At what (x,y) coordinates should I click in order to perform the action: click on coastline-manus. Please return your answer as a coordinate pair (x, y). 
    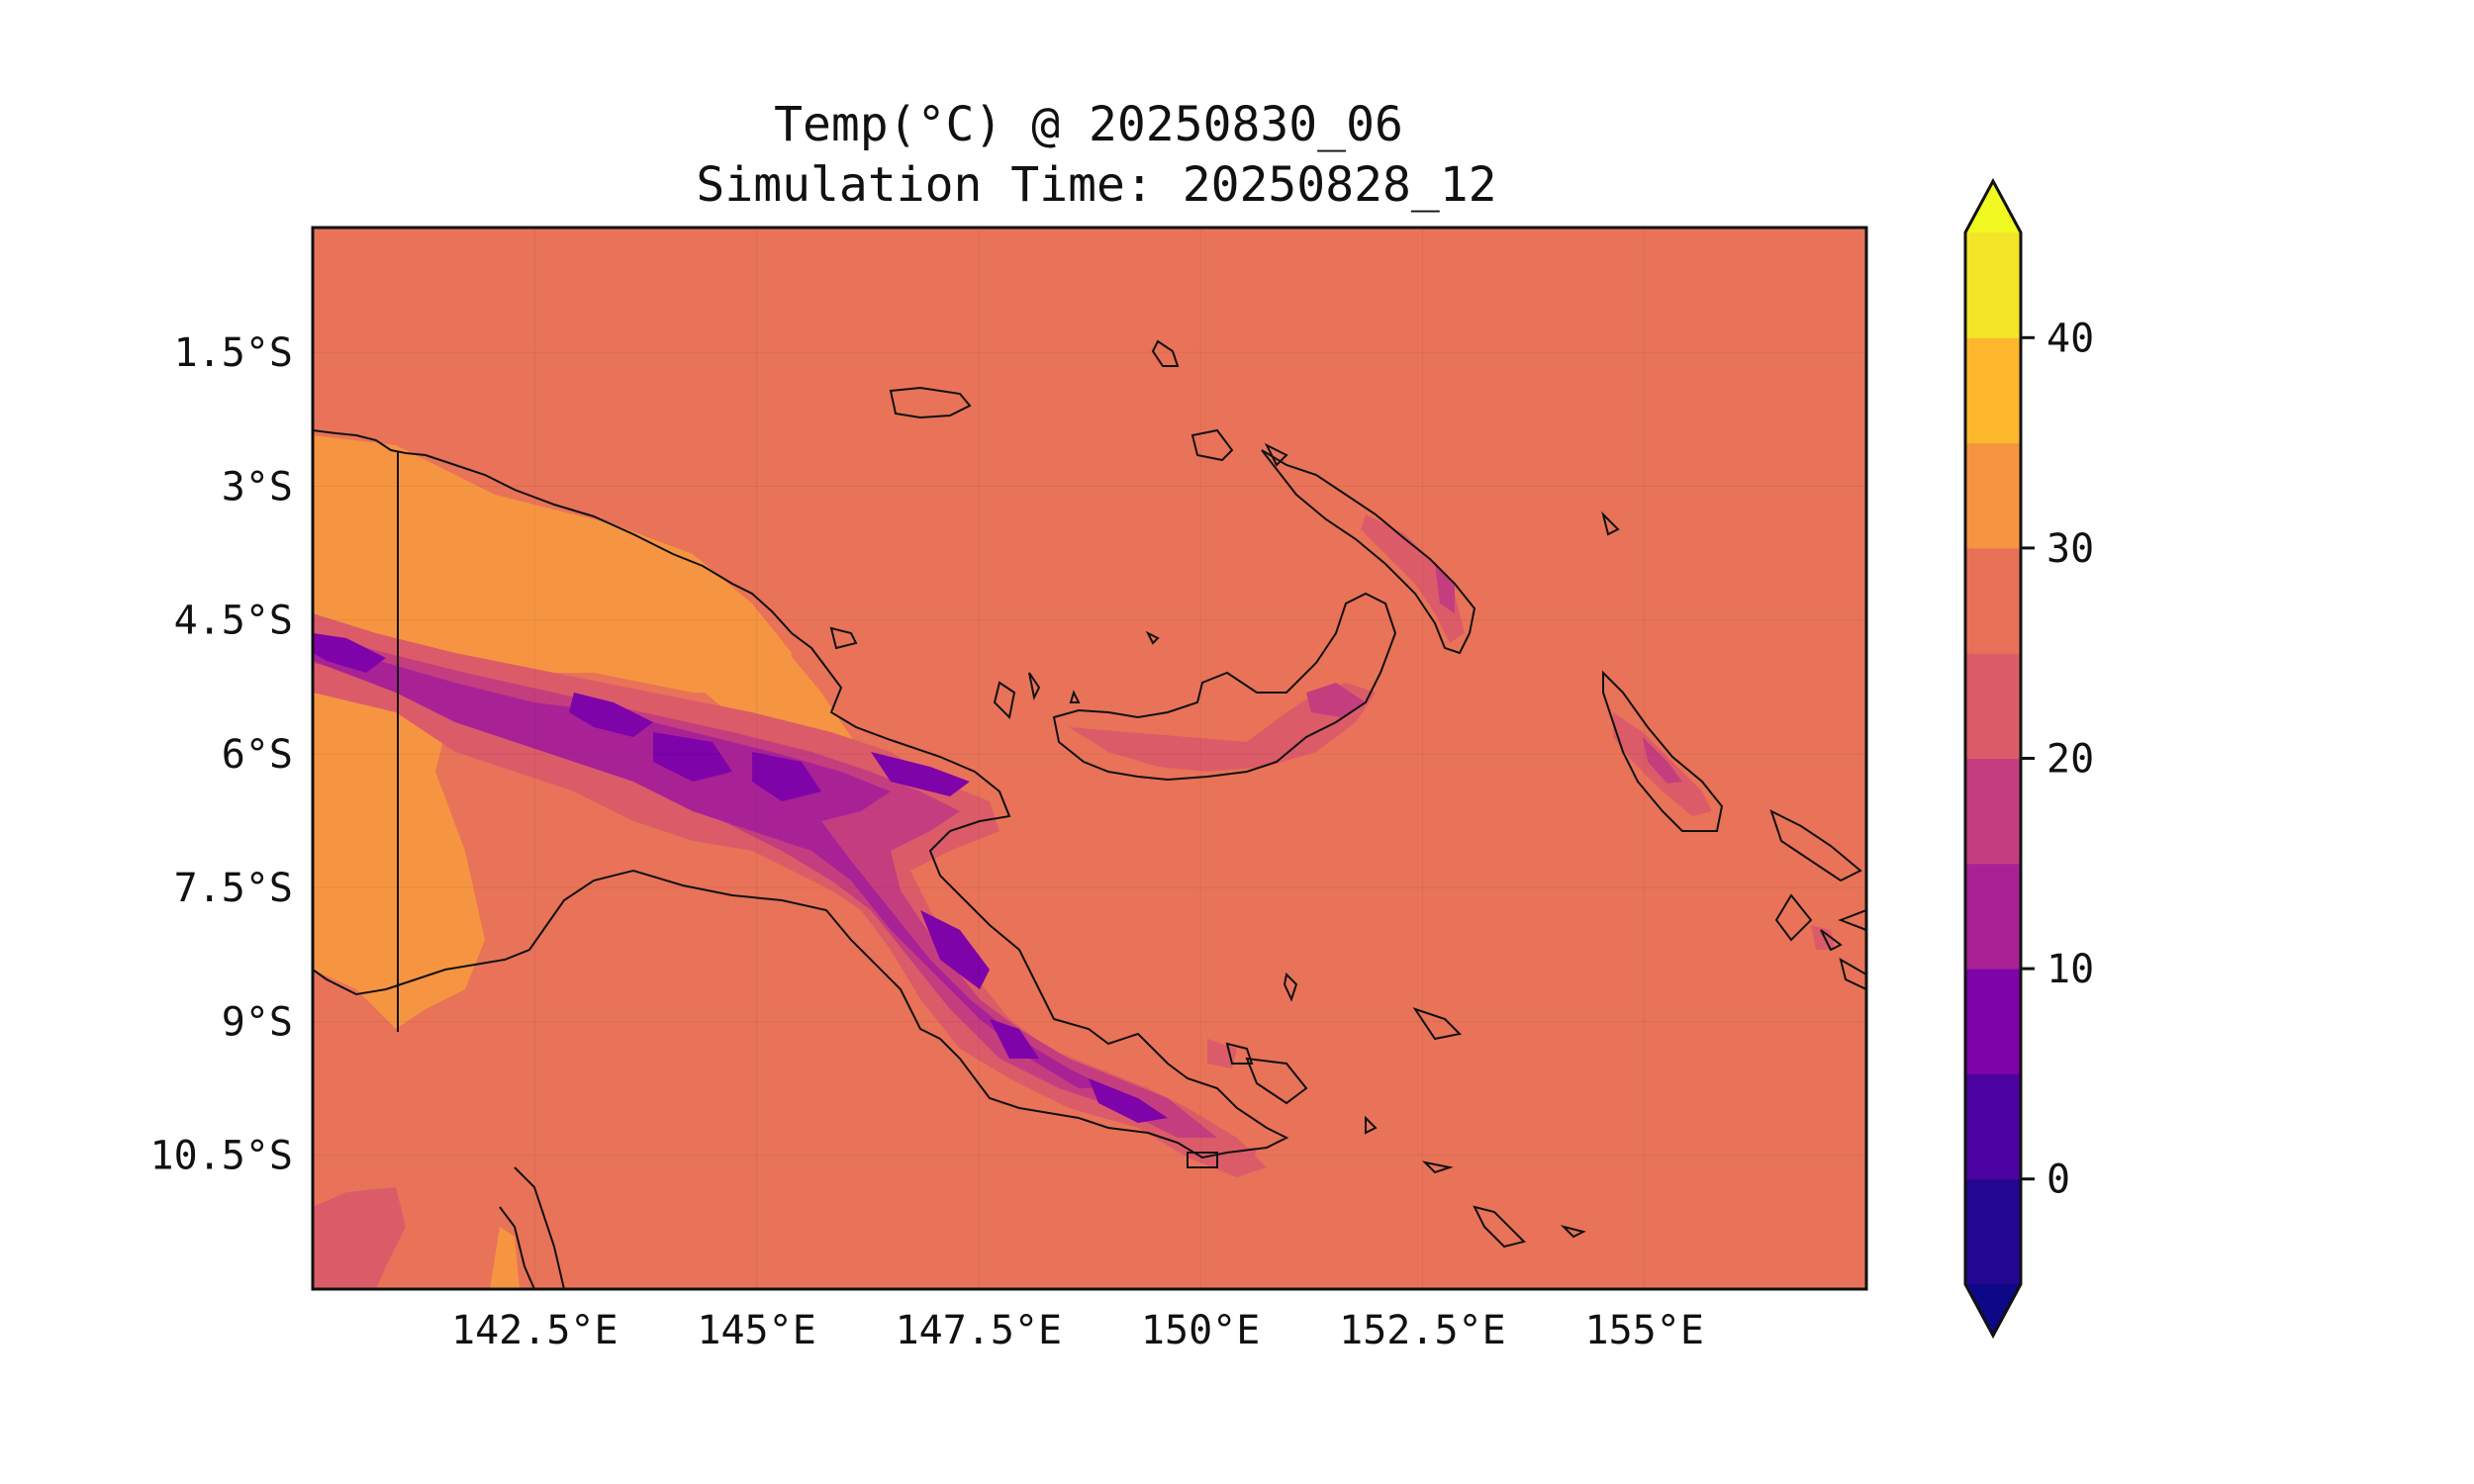
    Looking at the image, I should click on (931, 402).